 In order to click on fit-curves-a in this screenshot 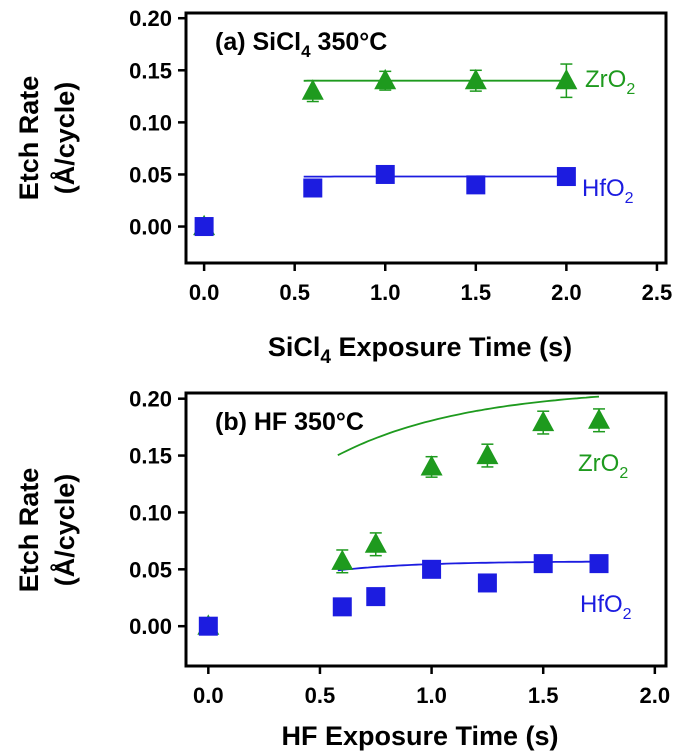, I will do `click(435, 128)`.